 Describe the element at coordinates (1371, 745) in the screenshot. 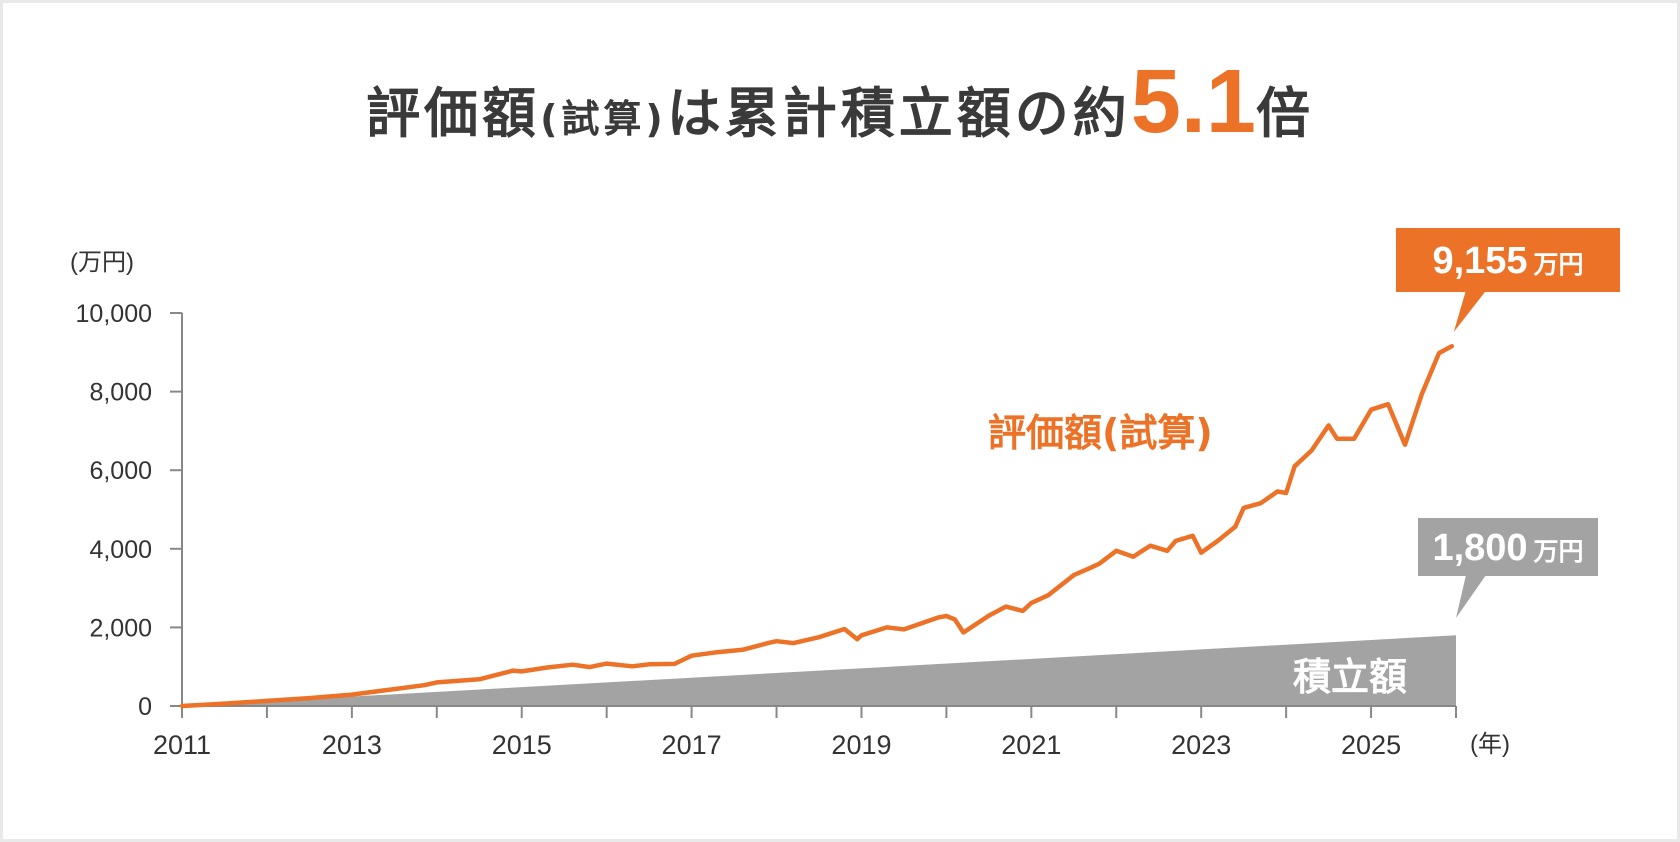

I see `x-tick-label: 2025` at that location.